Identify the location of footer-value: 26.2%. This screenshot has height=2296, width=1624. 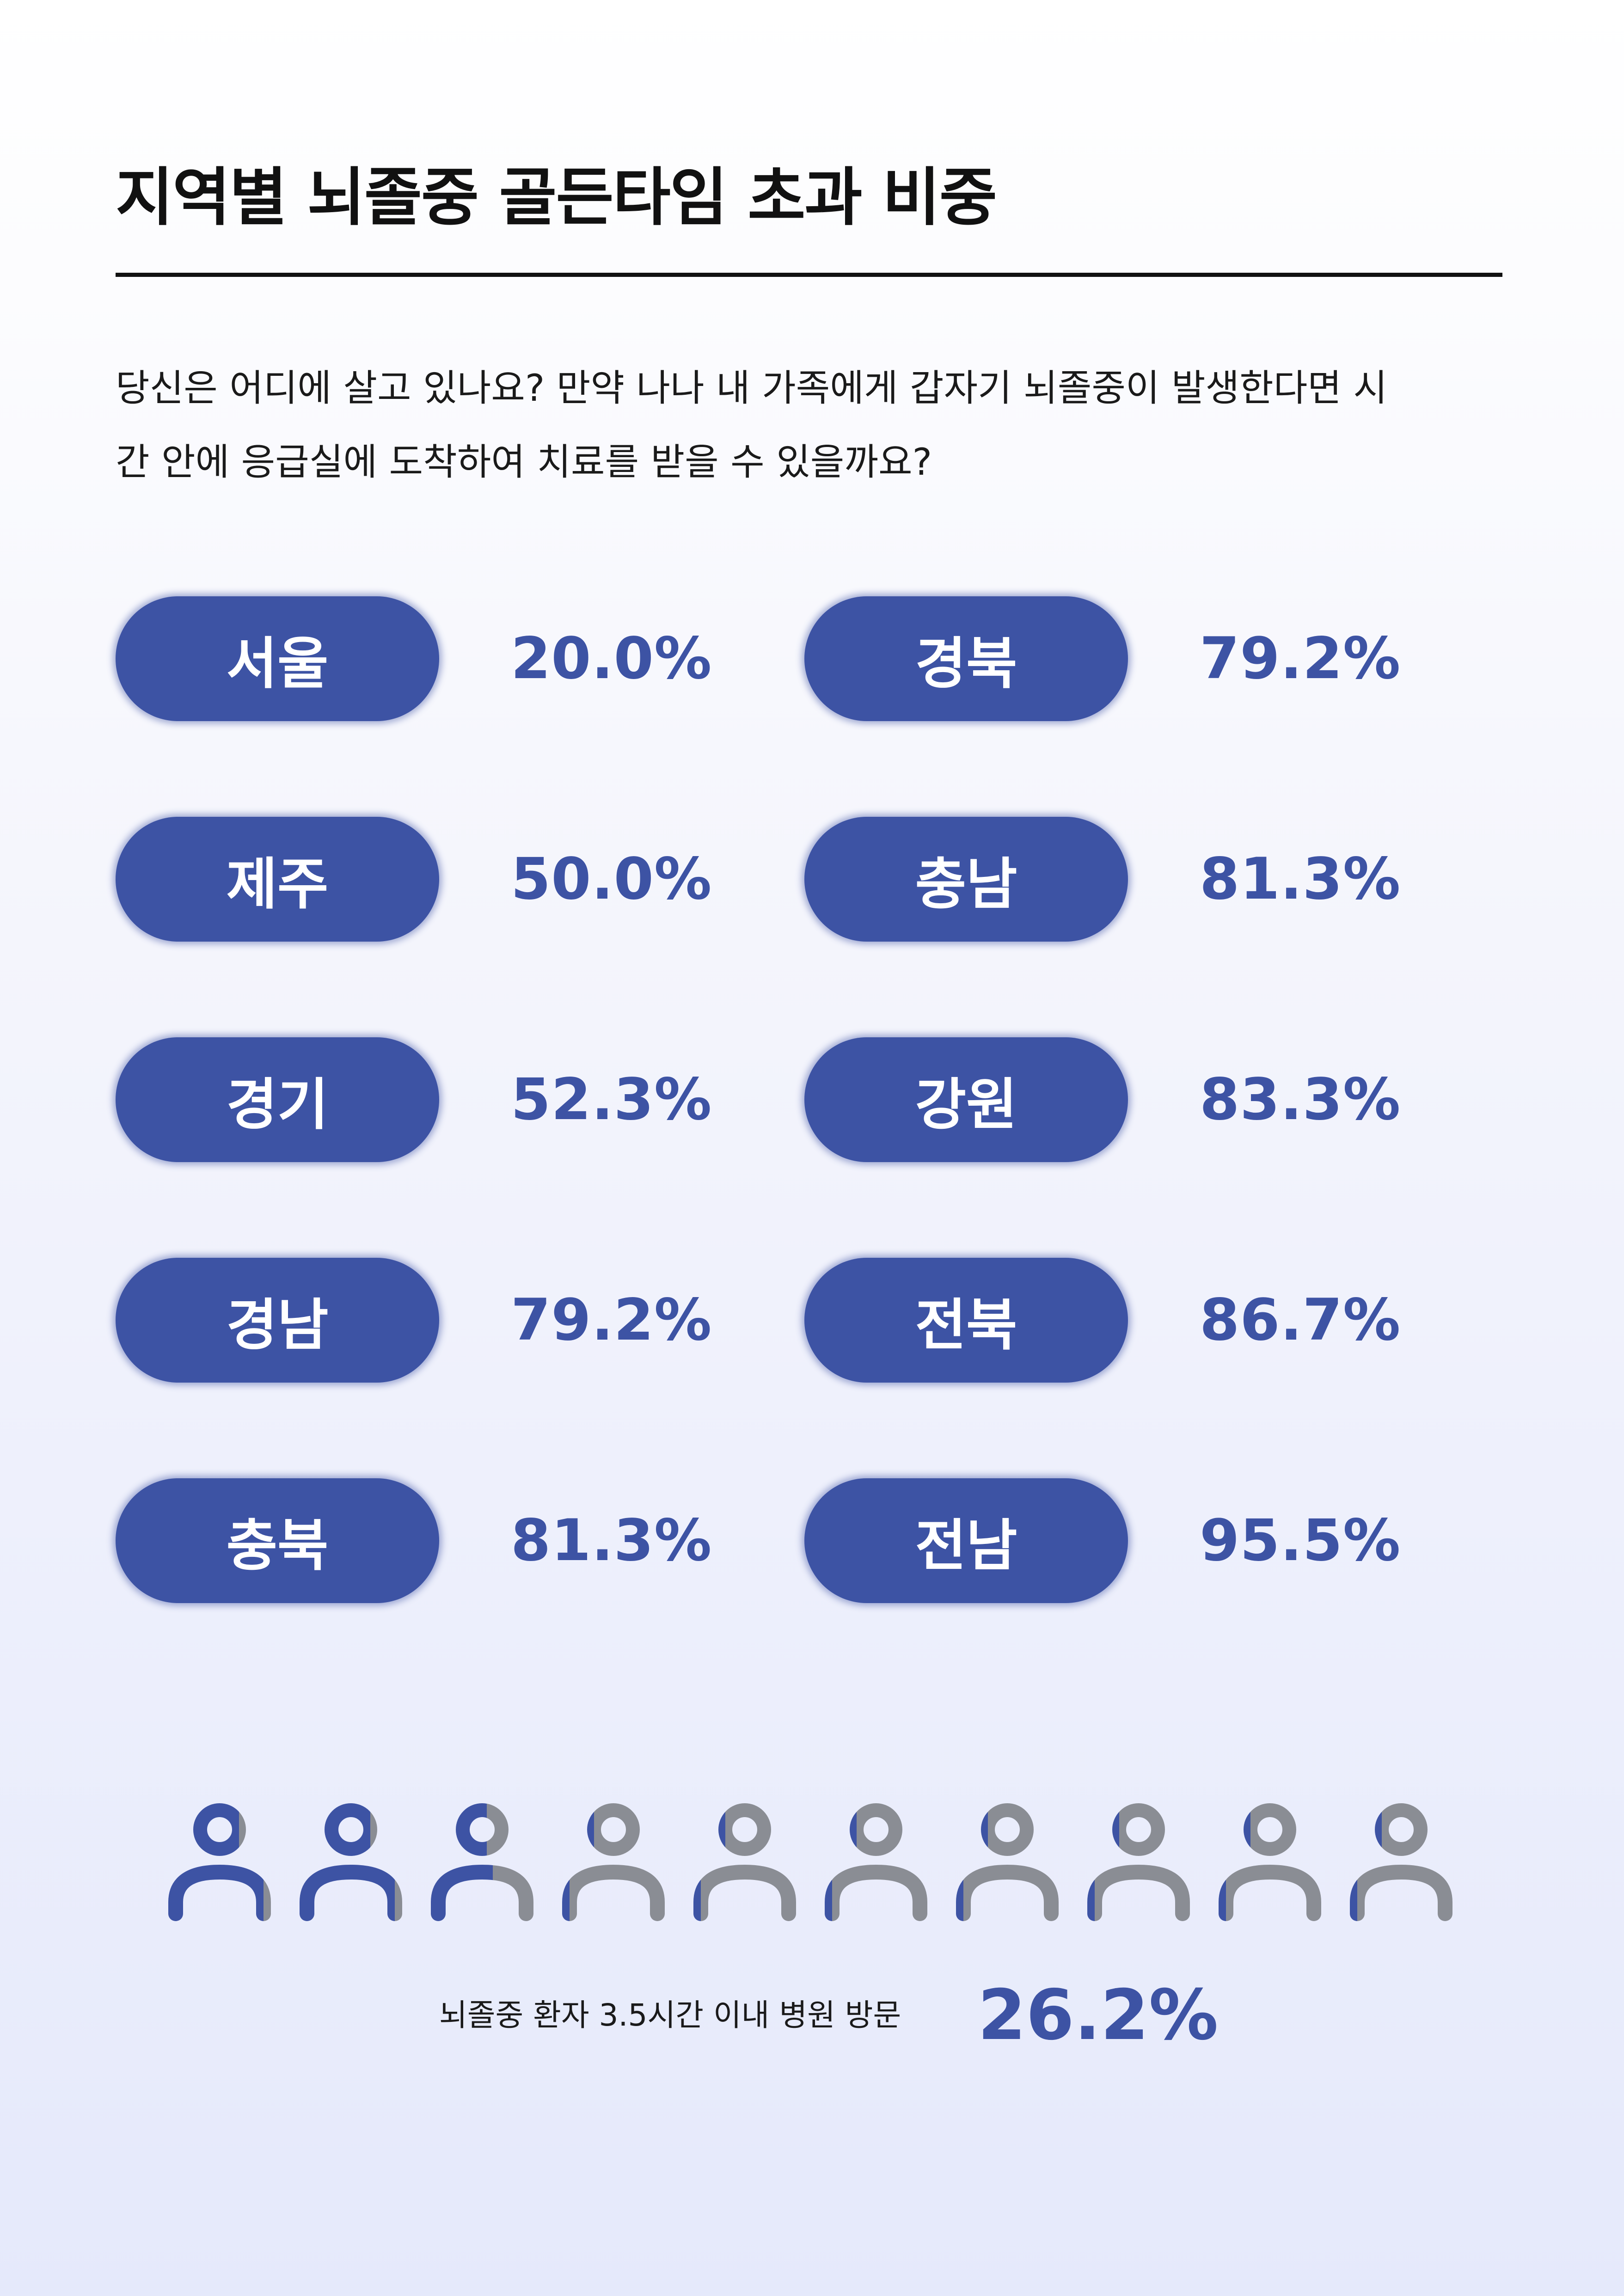
(1098, 2015).